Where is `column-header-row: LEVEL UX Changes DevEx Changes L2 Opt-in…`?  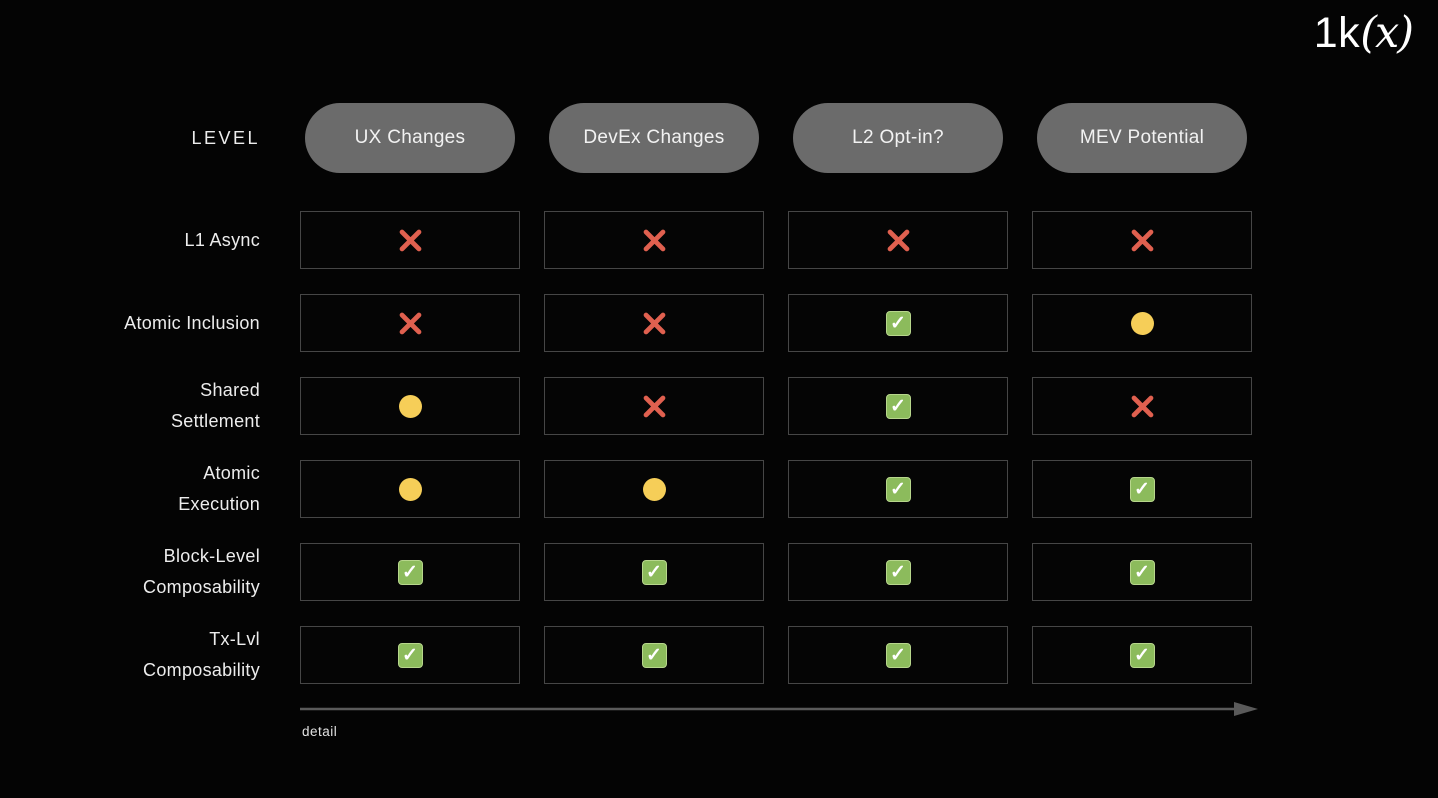 column-header-row: LEVEL UX Changes DevEx Changes L2 Opt-in… is located at coordinates (626, 138).